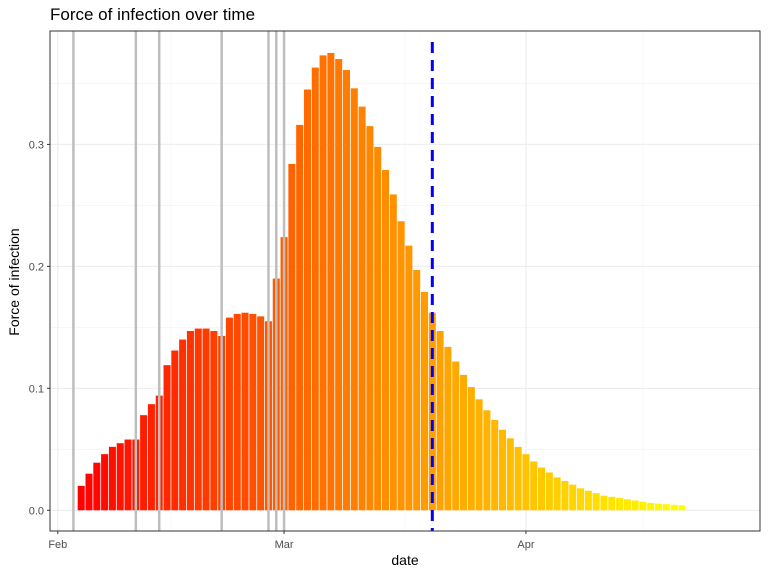 The image size is (768, 576). What do you see at coordinates (36, 389) in the screenshot?
I see `y-tick-label: 0.1` at bounding box center [36, 389].